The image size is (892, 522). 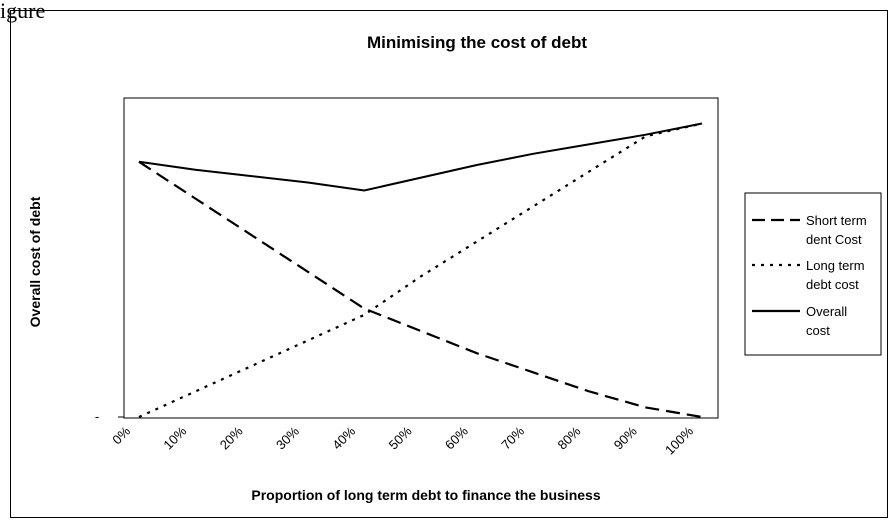 What do you see at coordinates (420, 157) in the screenshot?
I see `series-line-solid` at bounding box center [420, 157].